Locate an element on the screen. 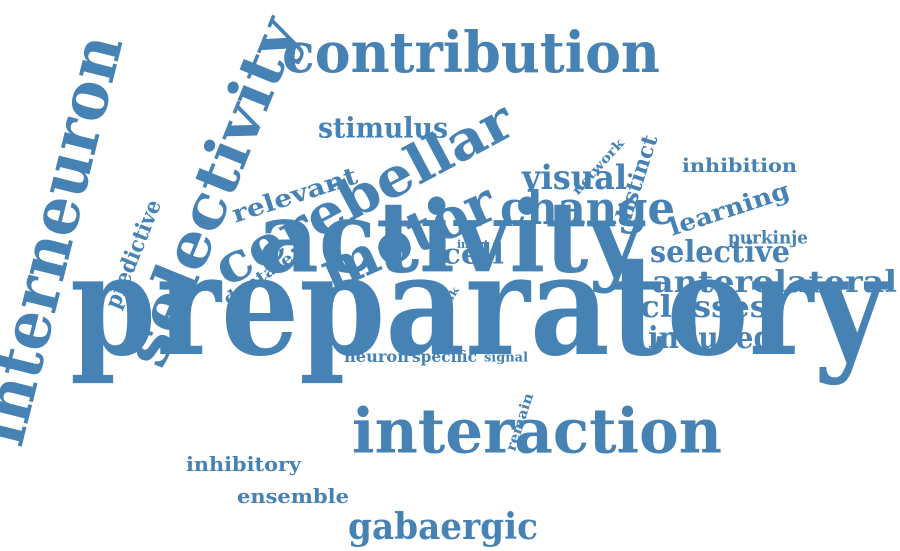 This screenshot has width=900, height=551. word-induced: induced is located at coordinates (710, 339).